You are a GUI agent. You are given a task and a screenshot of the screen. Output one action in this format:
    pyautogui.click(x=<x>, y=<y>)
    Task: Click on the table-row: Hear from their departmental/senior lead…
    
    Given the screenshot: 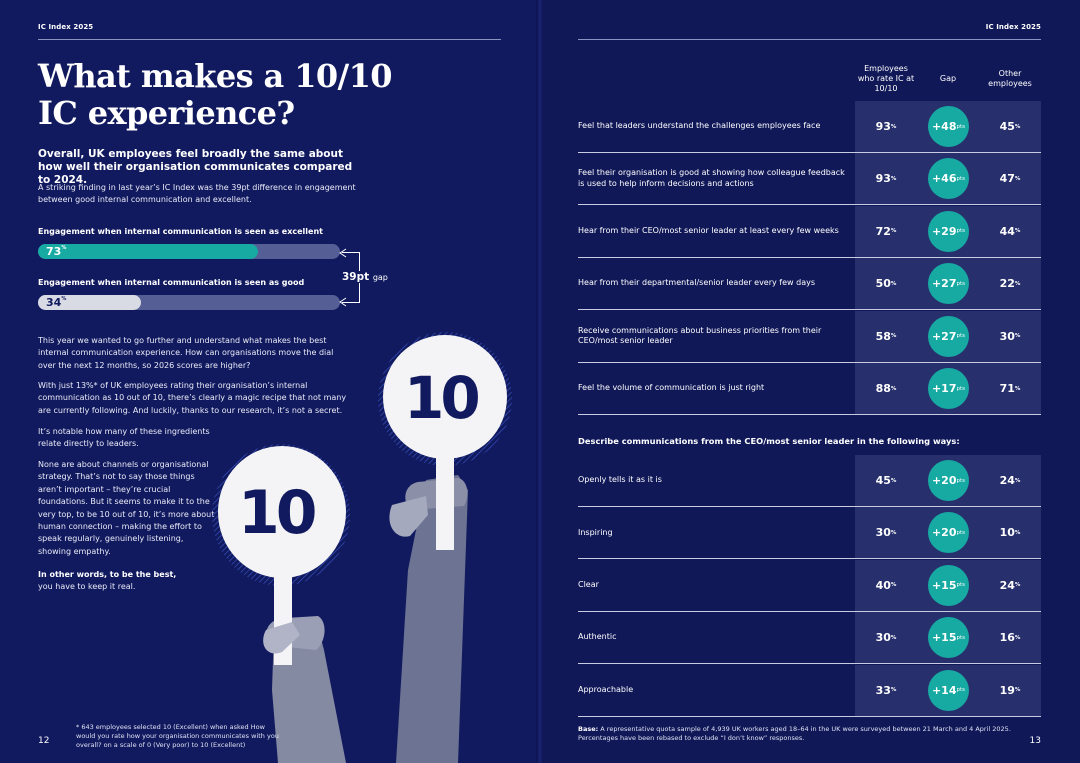 What is the action you would take?
    pyautogui.click(x=809, y=284)
    